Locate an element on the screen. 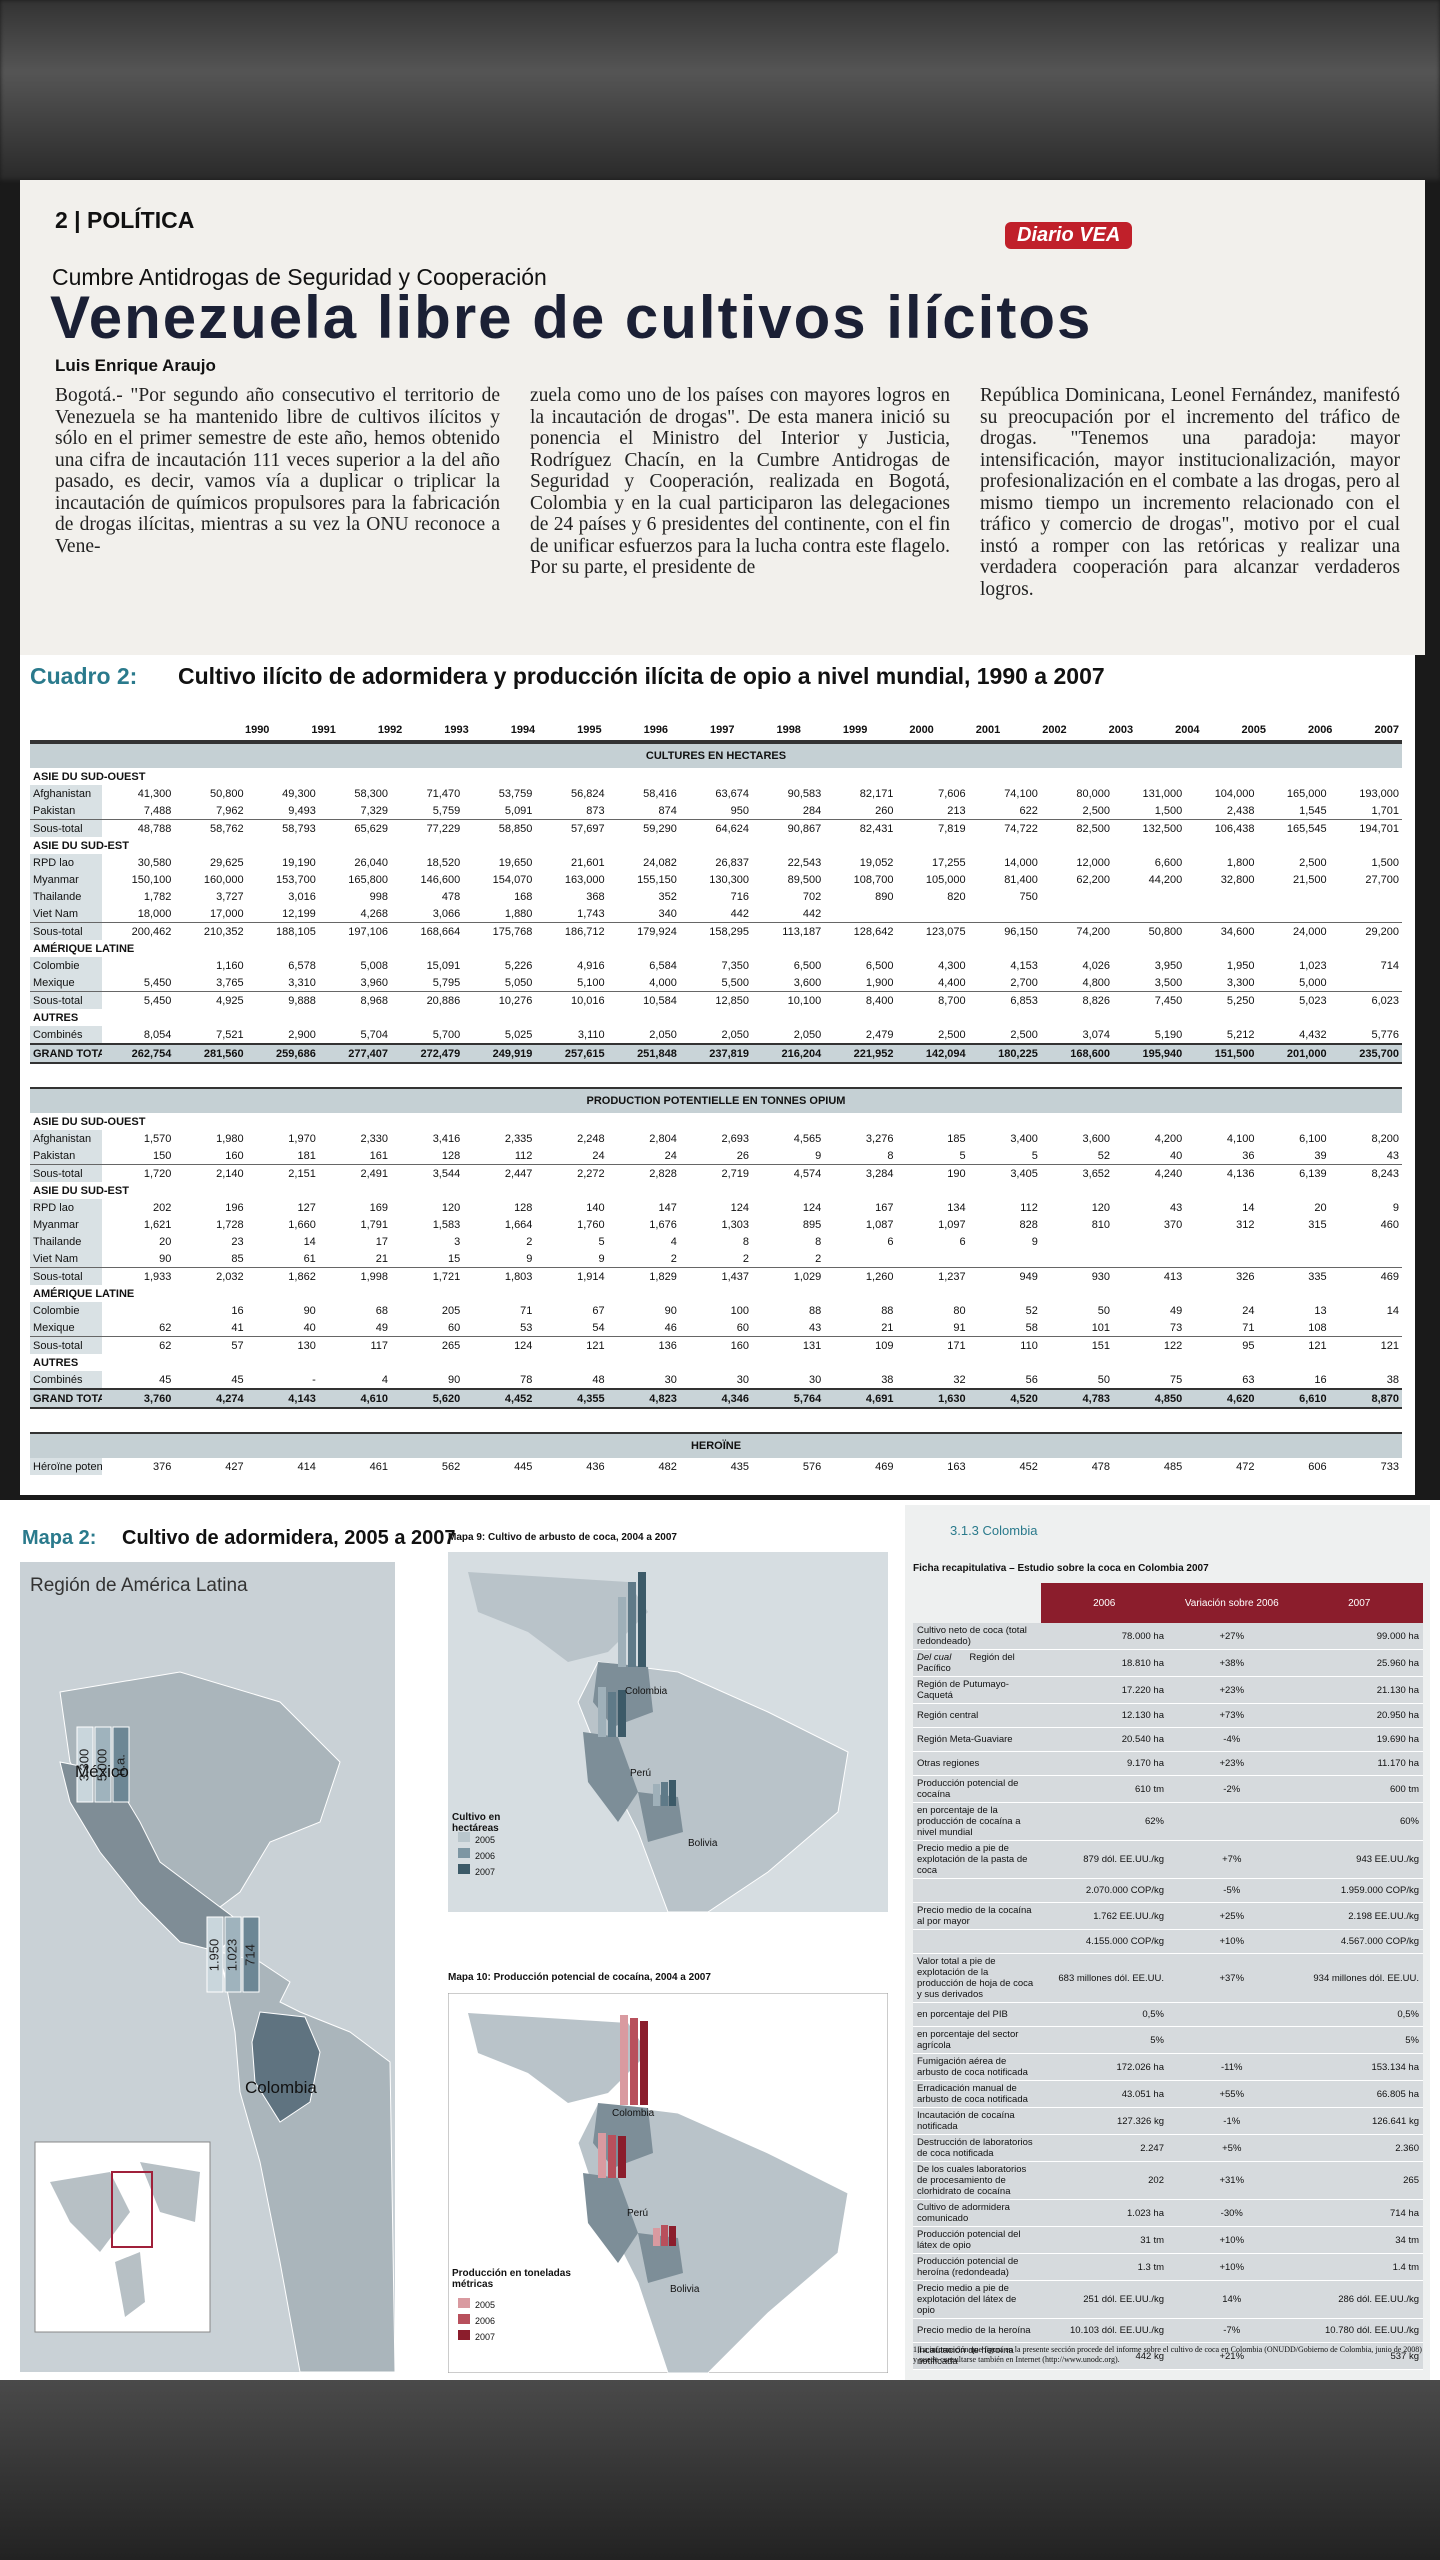  year: 2005 is located at coordinates (1235, 731).